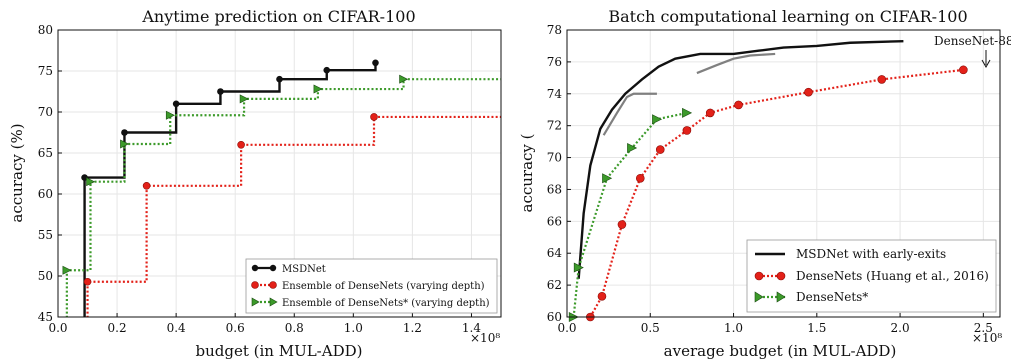 This screenshot has height=360, width=1011. Describe the element at coordinates (57, 328) in the screenshot. I see `left-xtick-label-0: 0.0` at that location.